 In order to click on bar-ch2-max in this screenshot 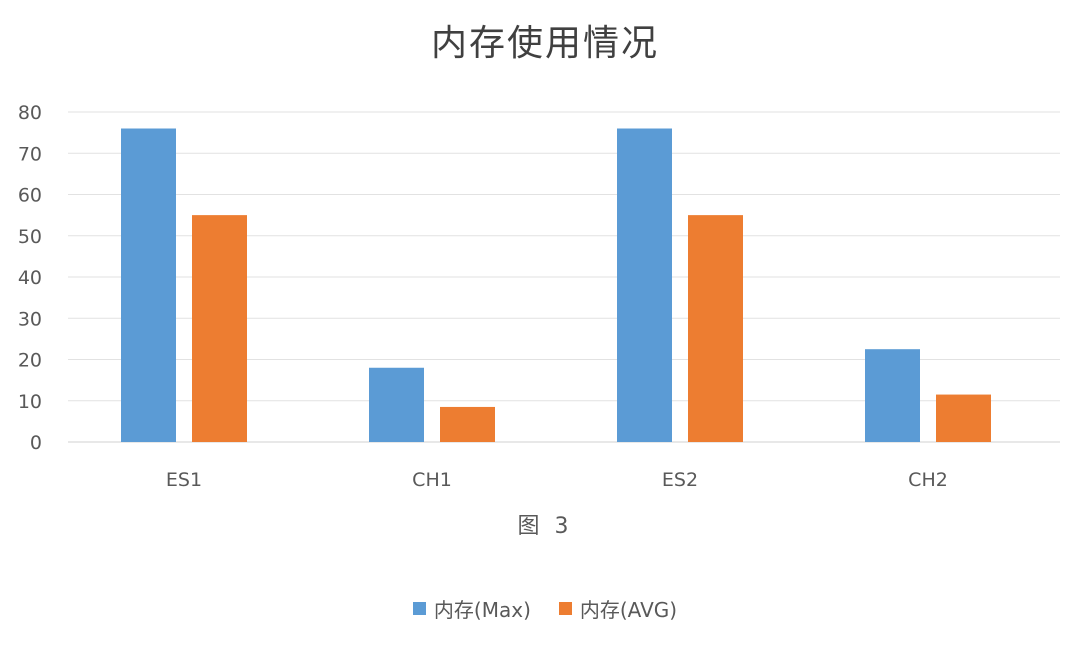, I will do `click(892, 395)`.